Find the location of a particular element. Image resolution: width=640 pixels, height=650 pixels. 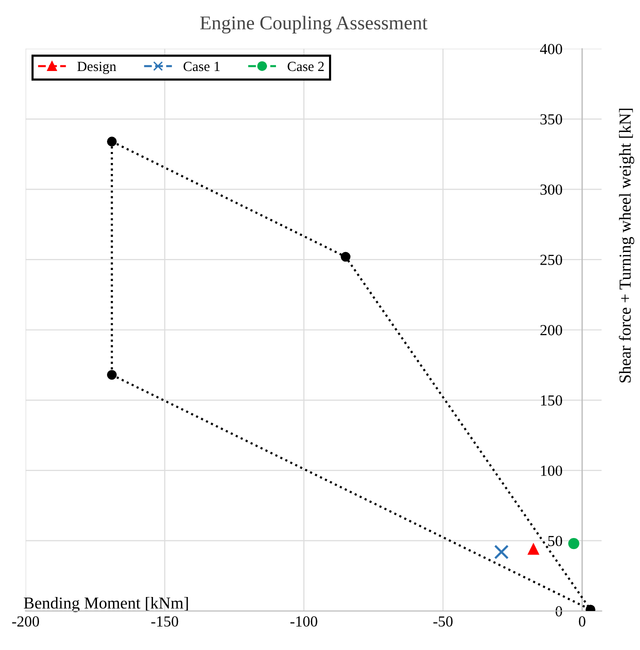

legend-label: Case 2 is located at coordinates (306, 67).